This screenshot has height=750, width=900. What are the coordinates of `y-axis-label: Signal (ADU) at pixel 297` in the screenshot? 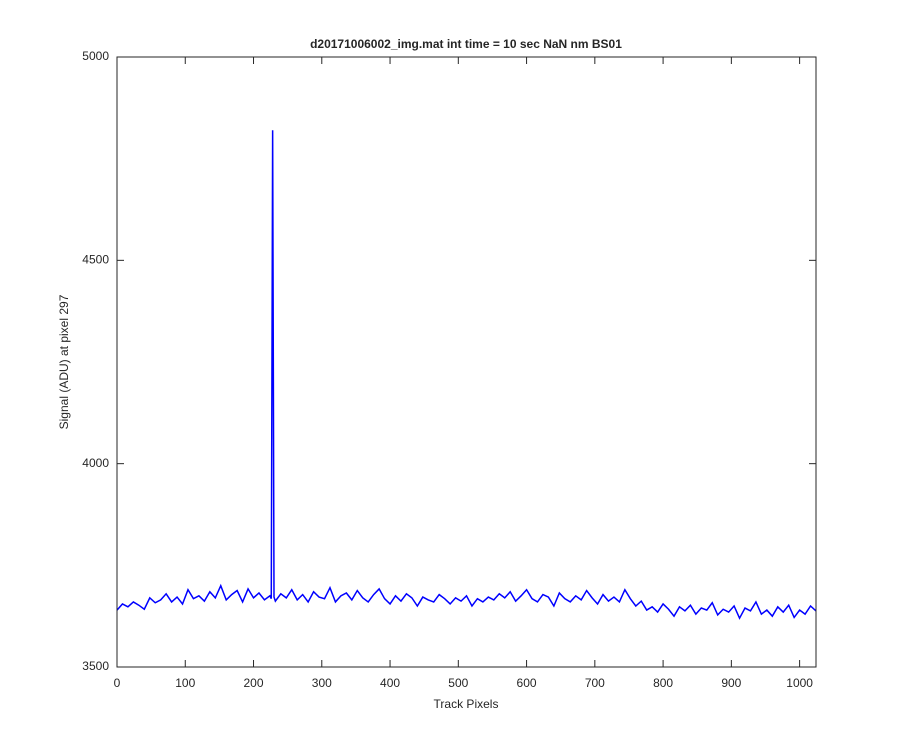 It's located at (64, 361).